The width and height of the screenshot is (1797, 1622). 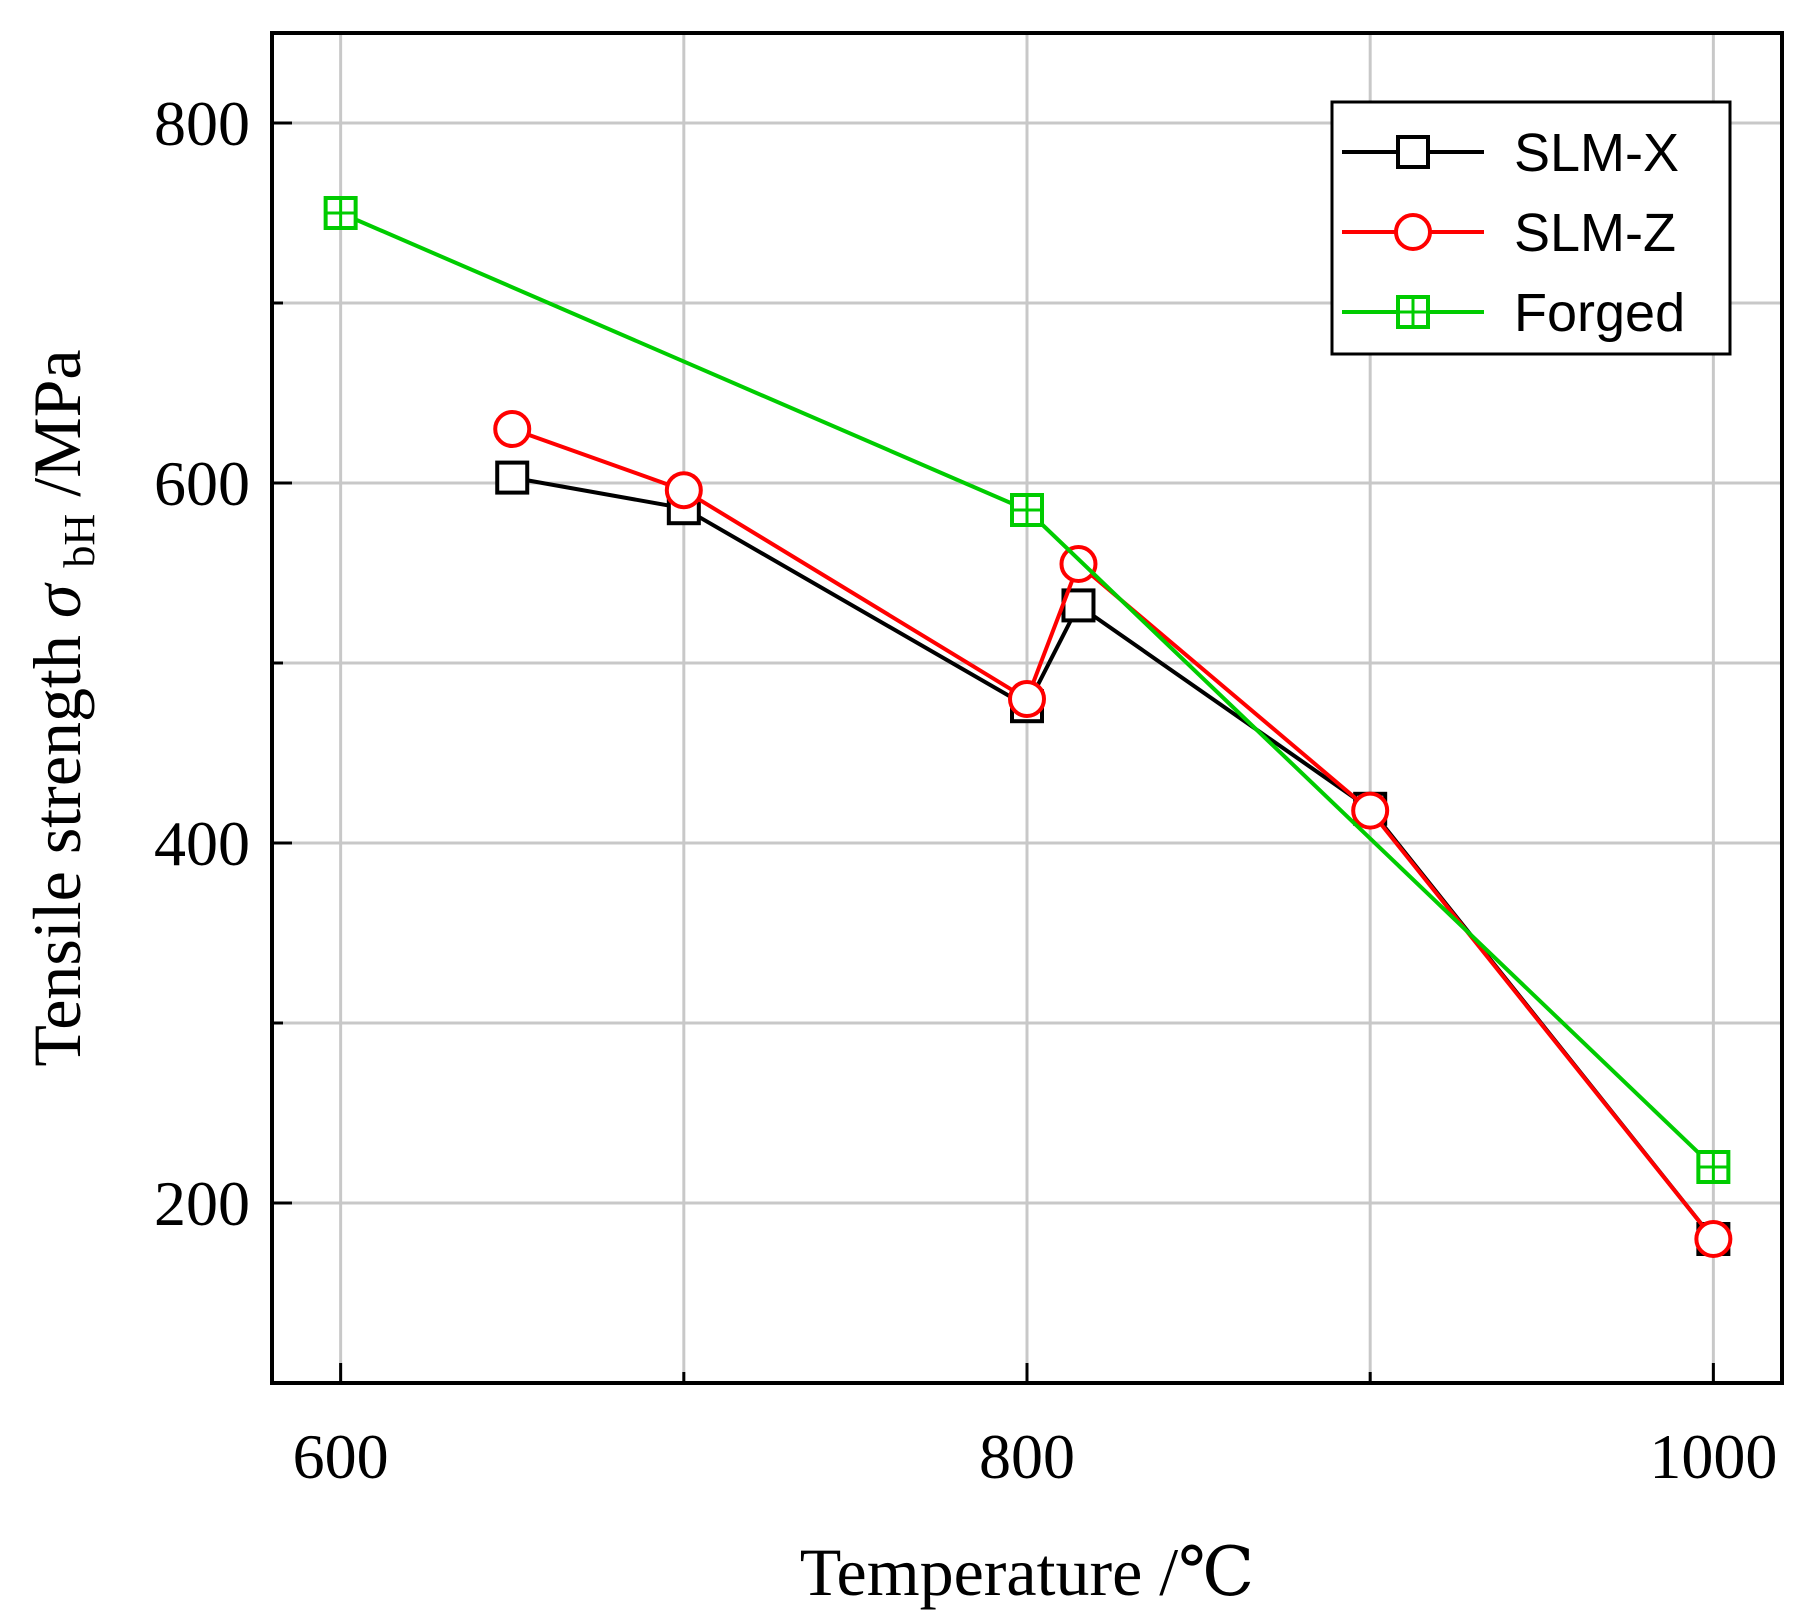 I want to click on legend-item-slm-z: SLM-Z, so click(x=1509, y=233).